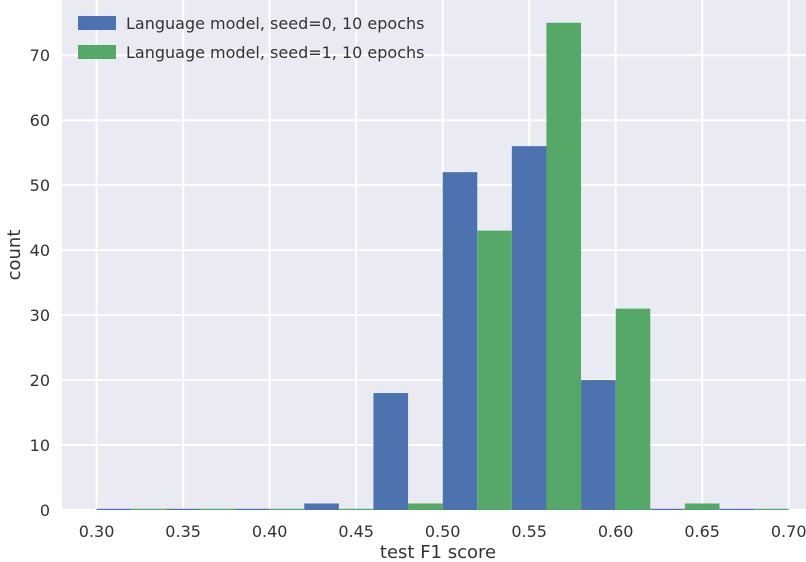 This screenshot has height=562, width=806. I want to click on y-tick-label: 10, so click(40, 445).